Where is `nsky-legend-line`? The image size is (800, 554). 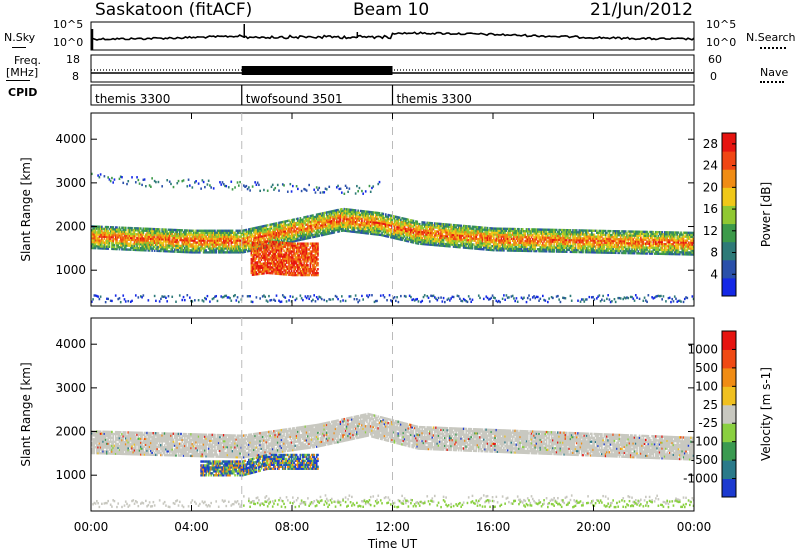 nsky-legend-line is located at coordinates (19, 47).